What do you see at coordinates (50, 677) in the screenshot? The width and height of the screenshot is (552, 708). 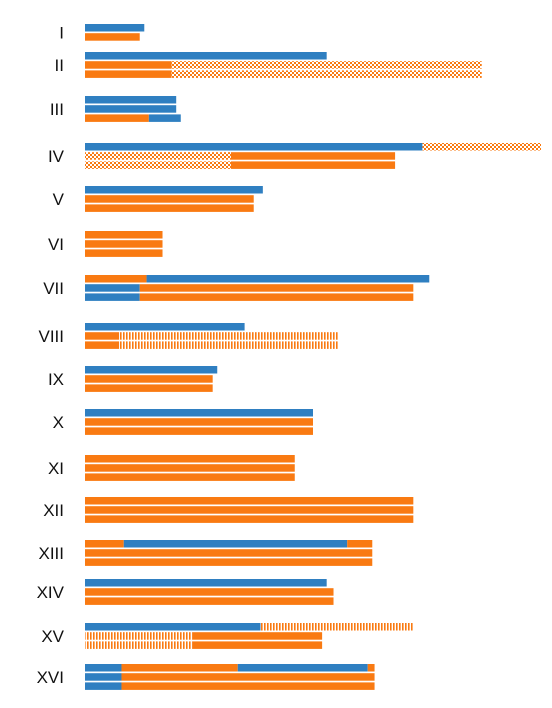 I see `row-label: XVI` at bounding box center [50, 677].